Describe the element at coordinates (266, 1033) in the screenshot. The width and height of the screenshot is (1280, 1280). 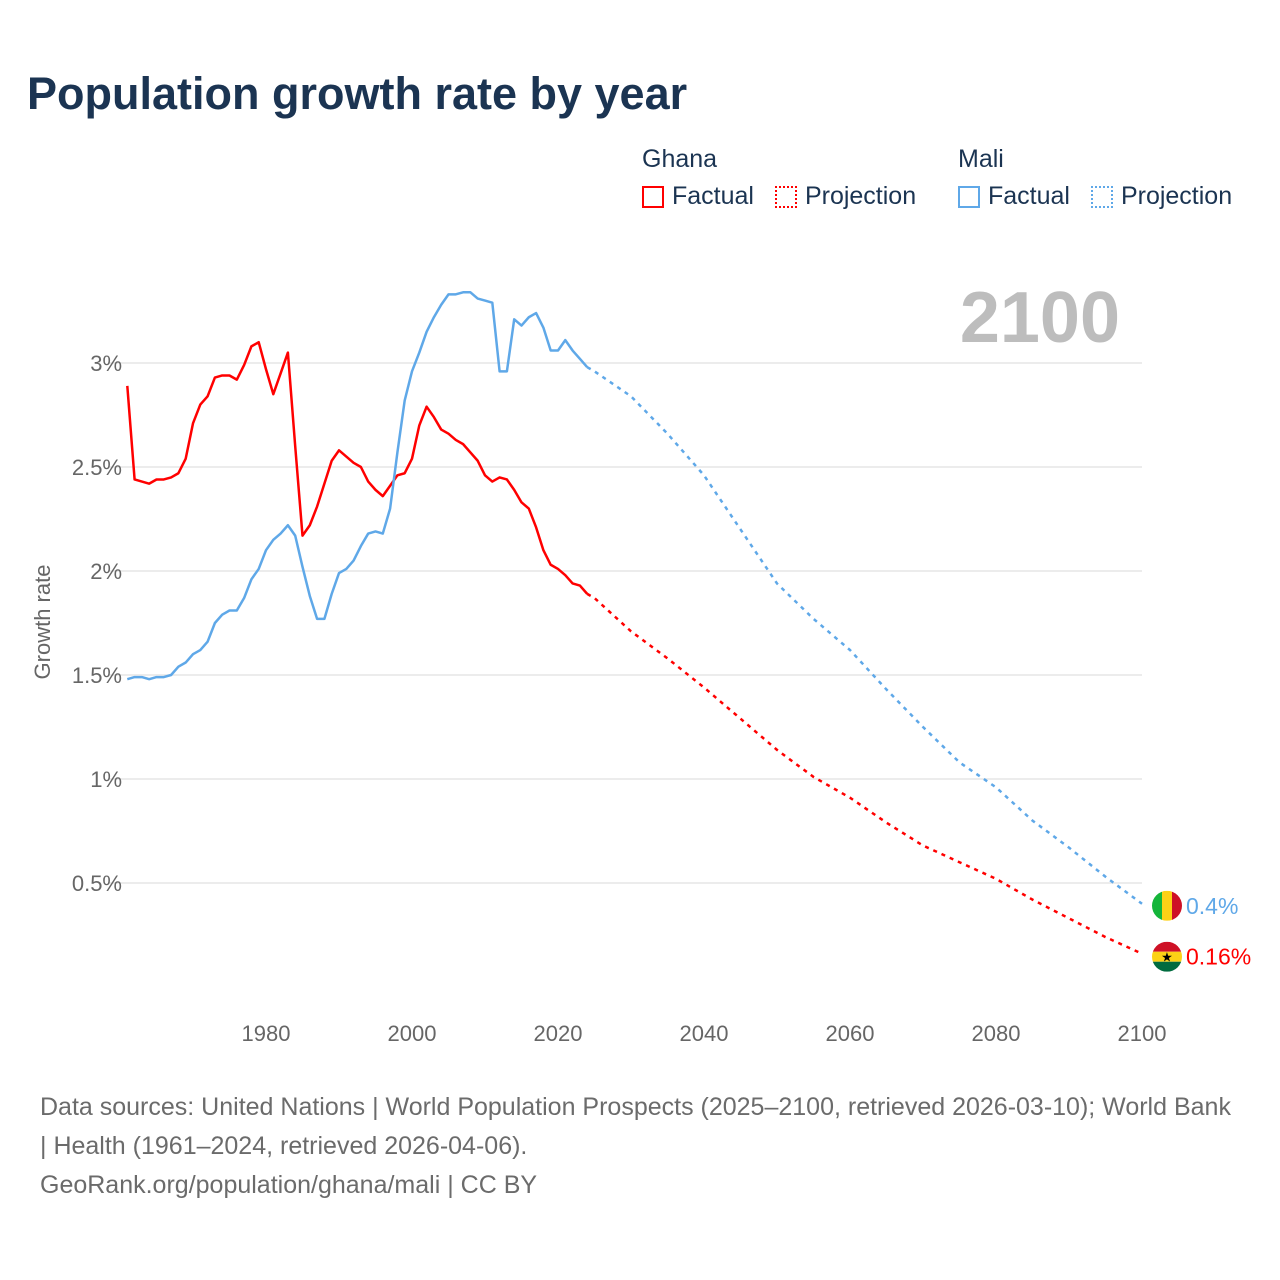
I see `x-tick-label: 1980` at that location.